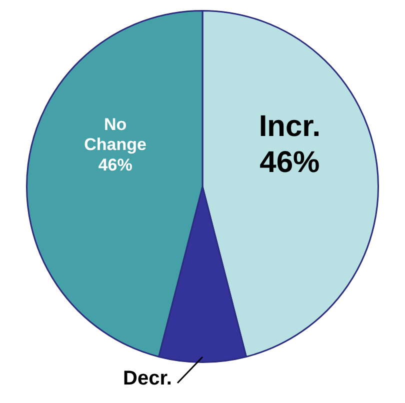 Image resolution: width=405 pixels, height=403 pixels. I want to click on slice-label: No Change, so click(115, 134).